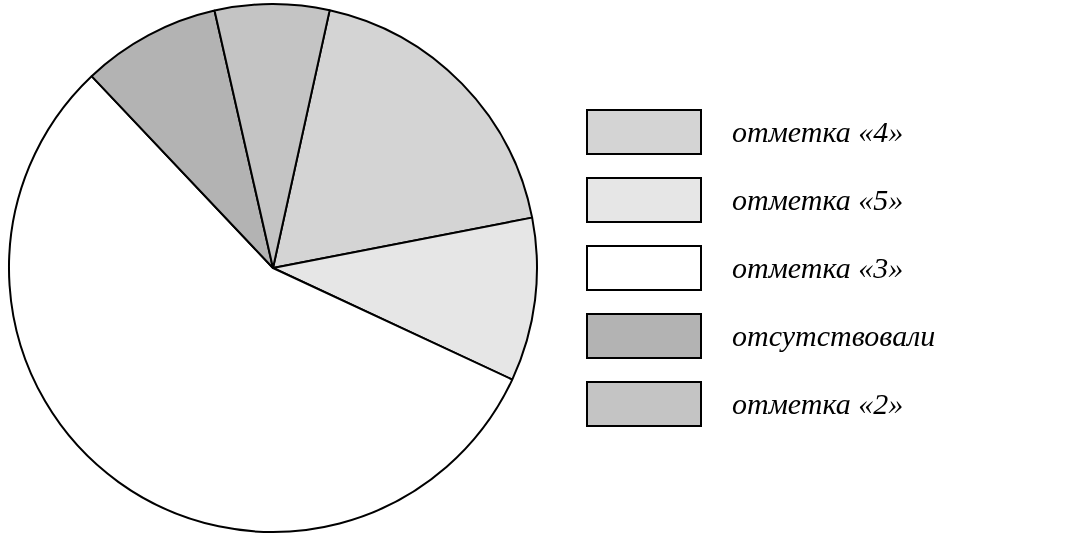 Image resolution: width=1076 pixels, height=536 pixels. Describe the element at coordinates (818, 404) in the screenshot. I see `legend-label: отметка «2»` at that location.